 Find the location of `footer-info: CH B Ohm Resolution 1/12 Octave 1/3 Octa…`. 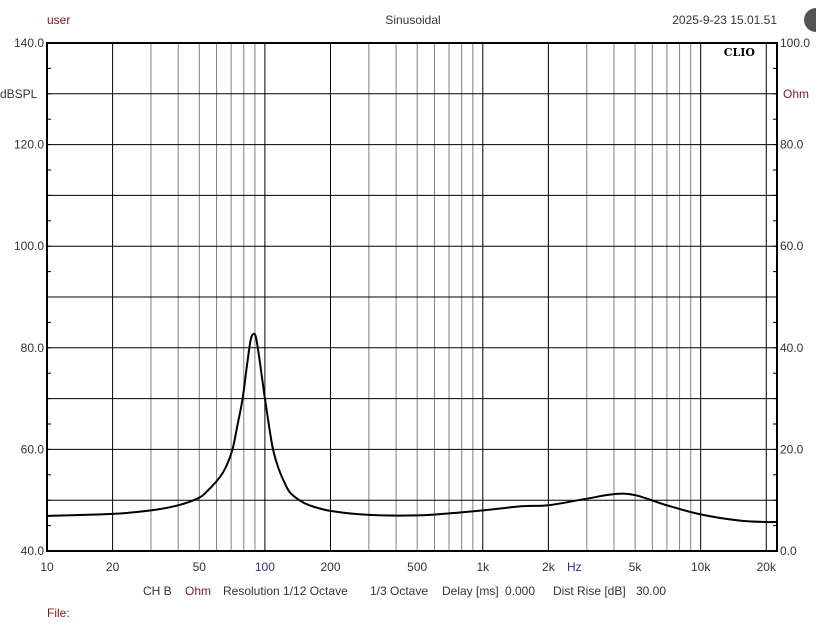

footer-info: CH B Ohm Resolution 1/12 Octave 1/3 Octa… is located at coordinates (356, 602).